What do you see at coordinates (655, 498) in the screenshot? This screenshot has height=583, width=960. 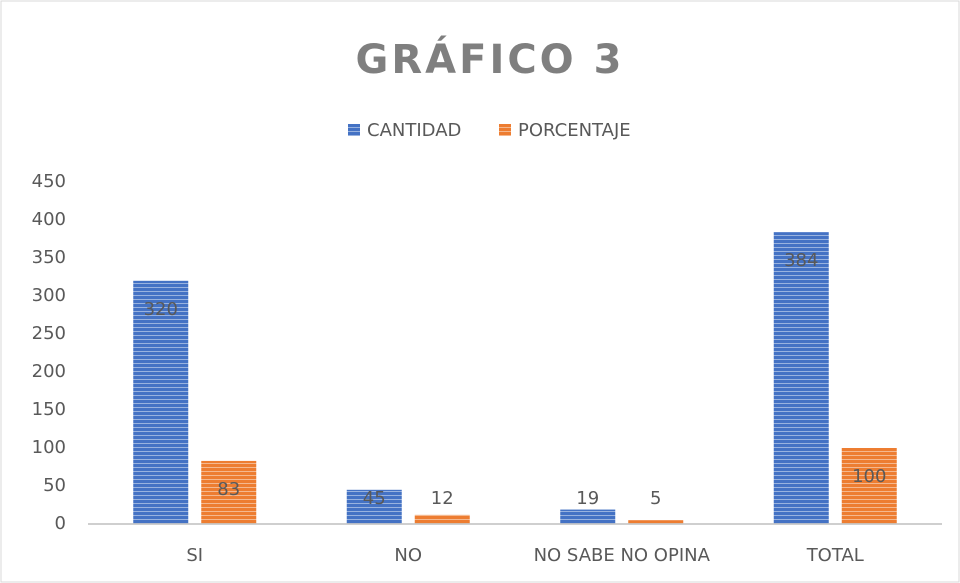 I see `data-label: 5` at bounding box center [655, 498].